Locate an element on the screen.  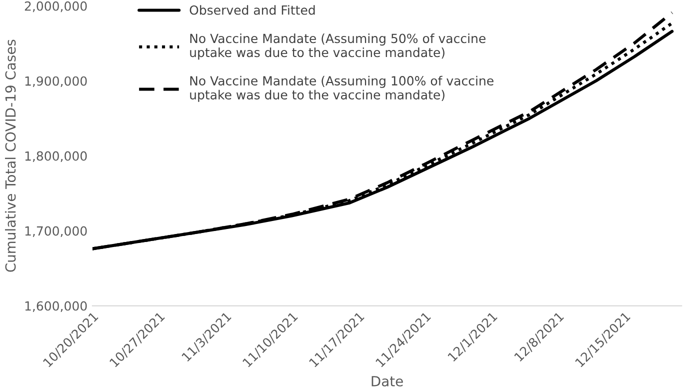
x-axis-title: Date is located at coordinates (387, 381).